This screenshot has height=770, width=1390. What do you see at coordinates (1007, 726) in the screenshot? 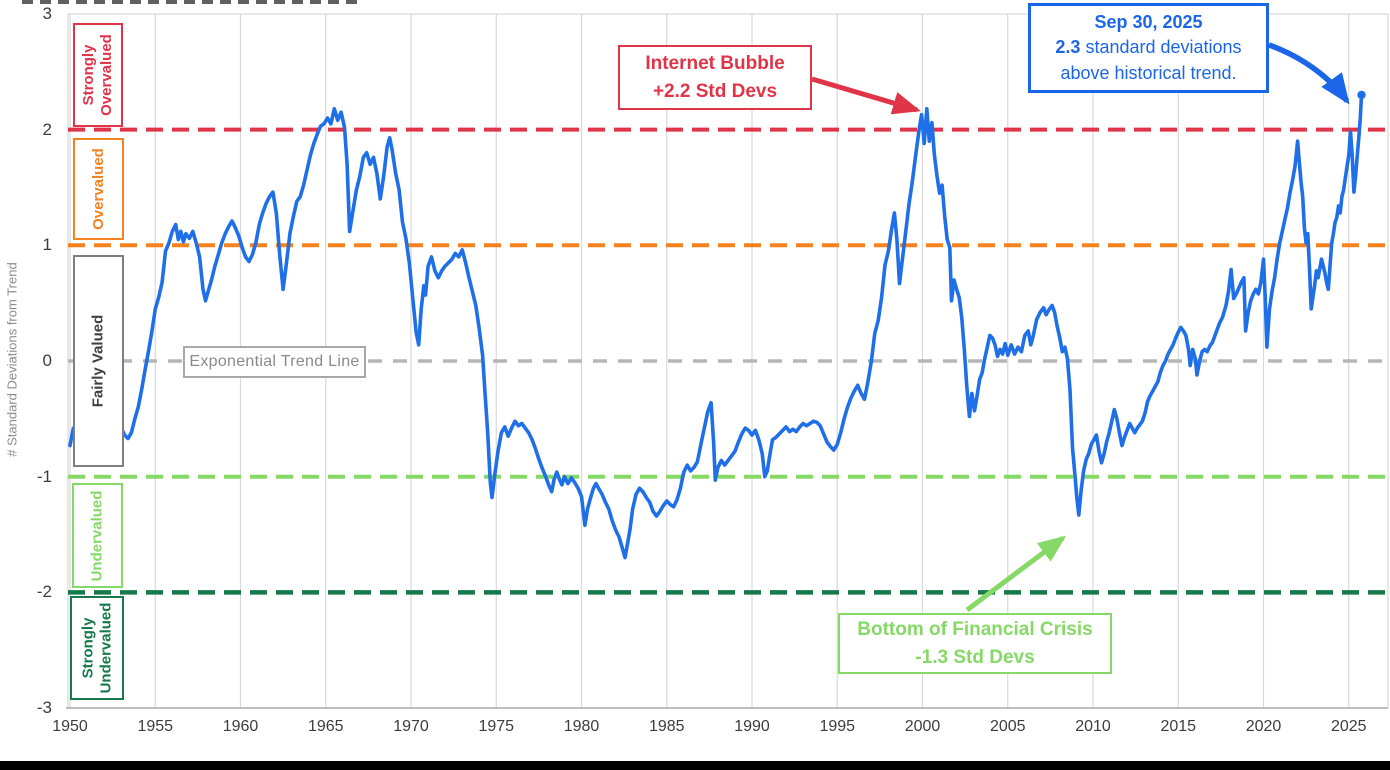
I see `x-tick-label: 2005` at bounding box center [1007, 726].